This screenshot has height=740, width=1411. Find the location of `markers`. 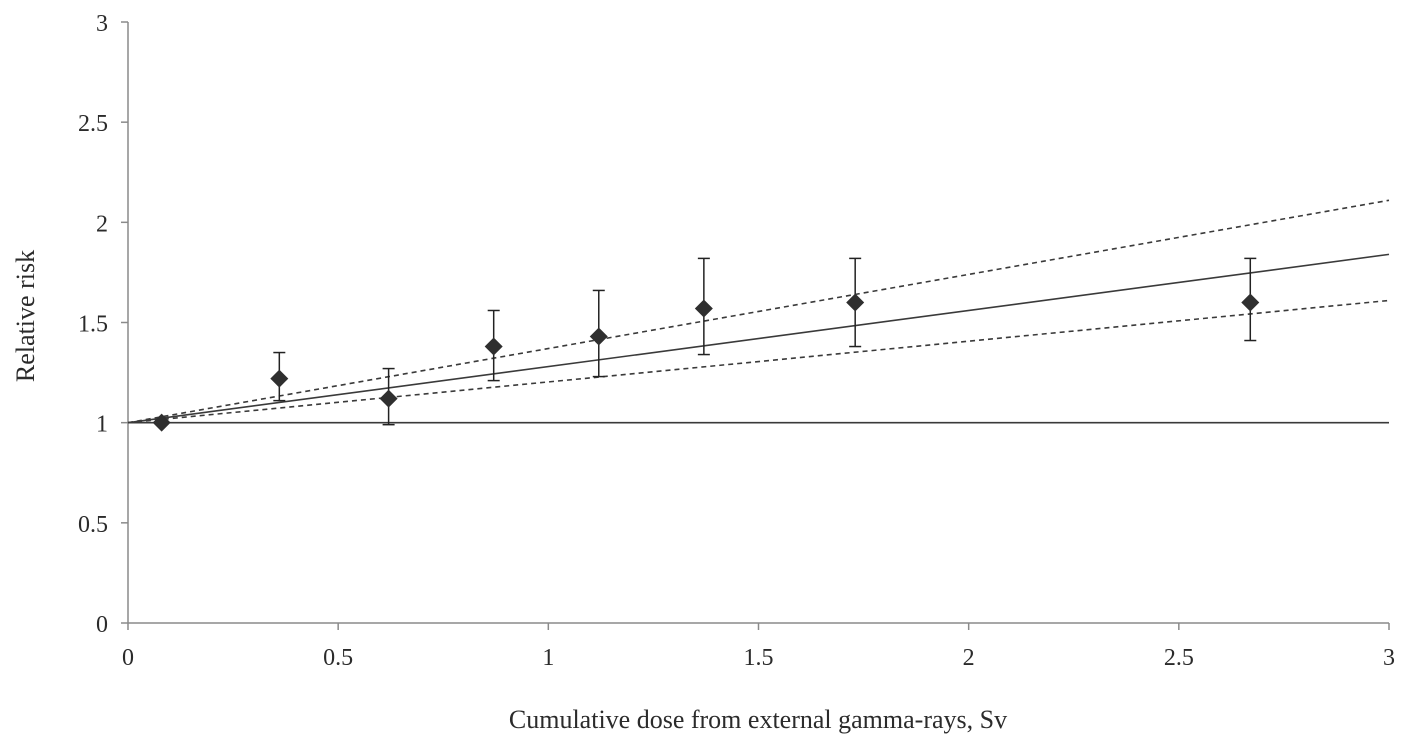

markers is located at coordinates (706, 362).